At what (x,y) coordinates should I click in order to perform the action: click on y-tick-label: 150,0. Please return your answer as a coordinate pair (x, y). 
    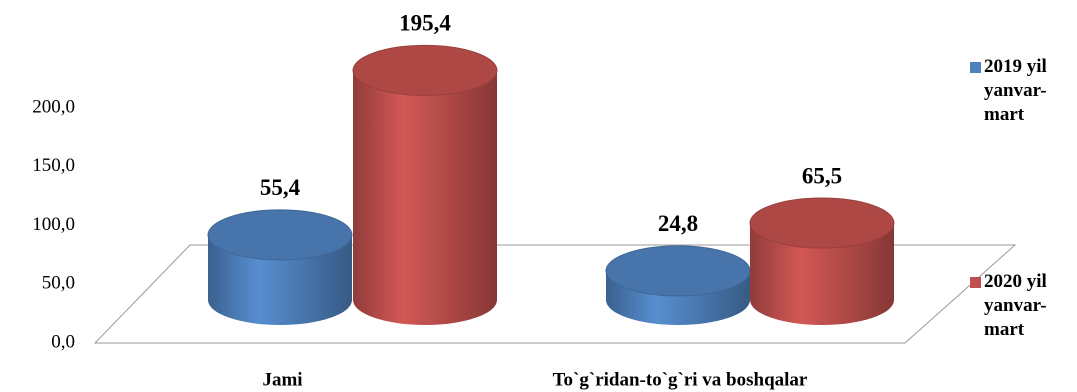
    Looking at the image, I should click on (53, 165).